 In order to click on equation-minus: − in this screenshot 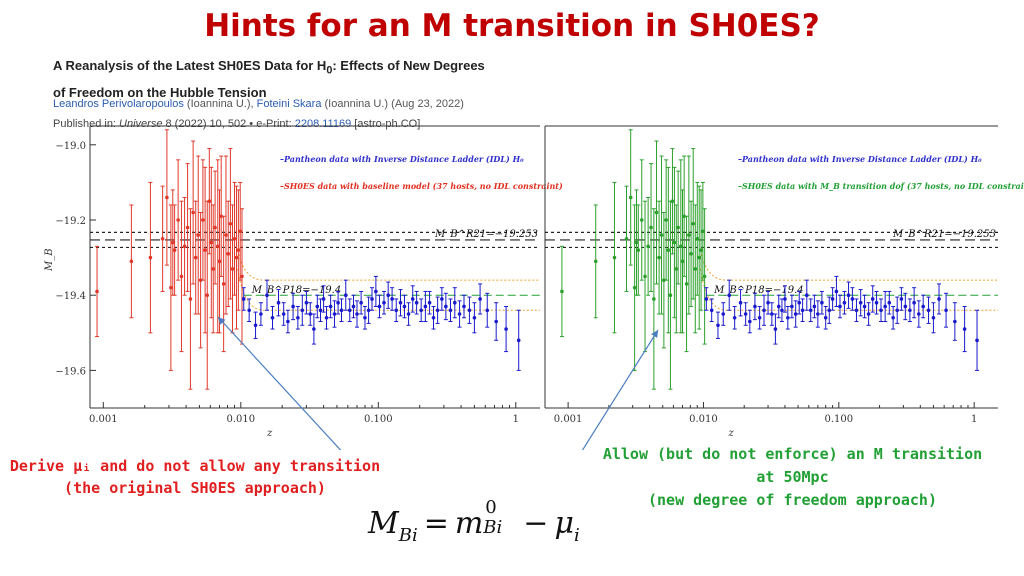, I will do `click(536, 523)`.